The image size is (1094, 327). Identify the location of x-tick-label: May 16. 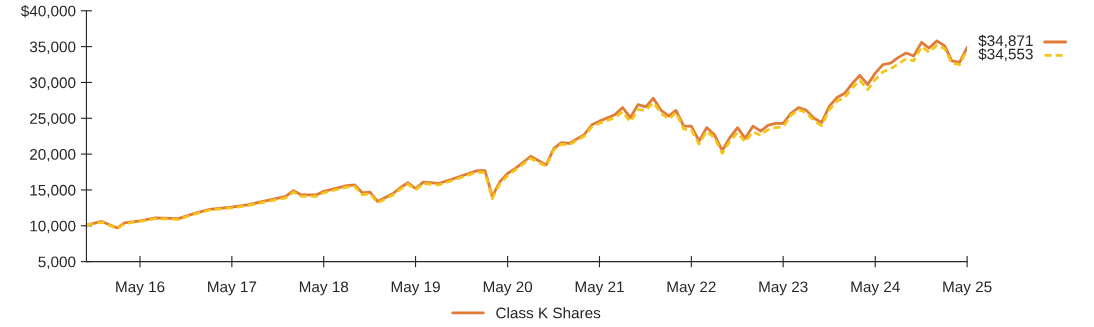
(140, 288).